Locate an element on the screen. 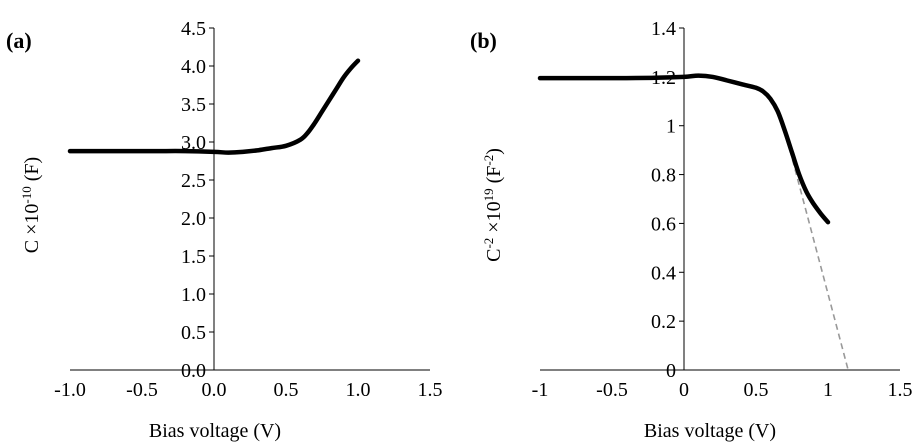 The height and width of the screenshot is (444, 915). panel-a-y-tick-label: 1.5 is located at coordinates (193, 257).